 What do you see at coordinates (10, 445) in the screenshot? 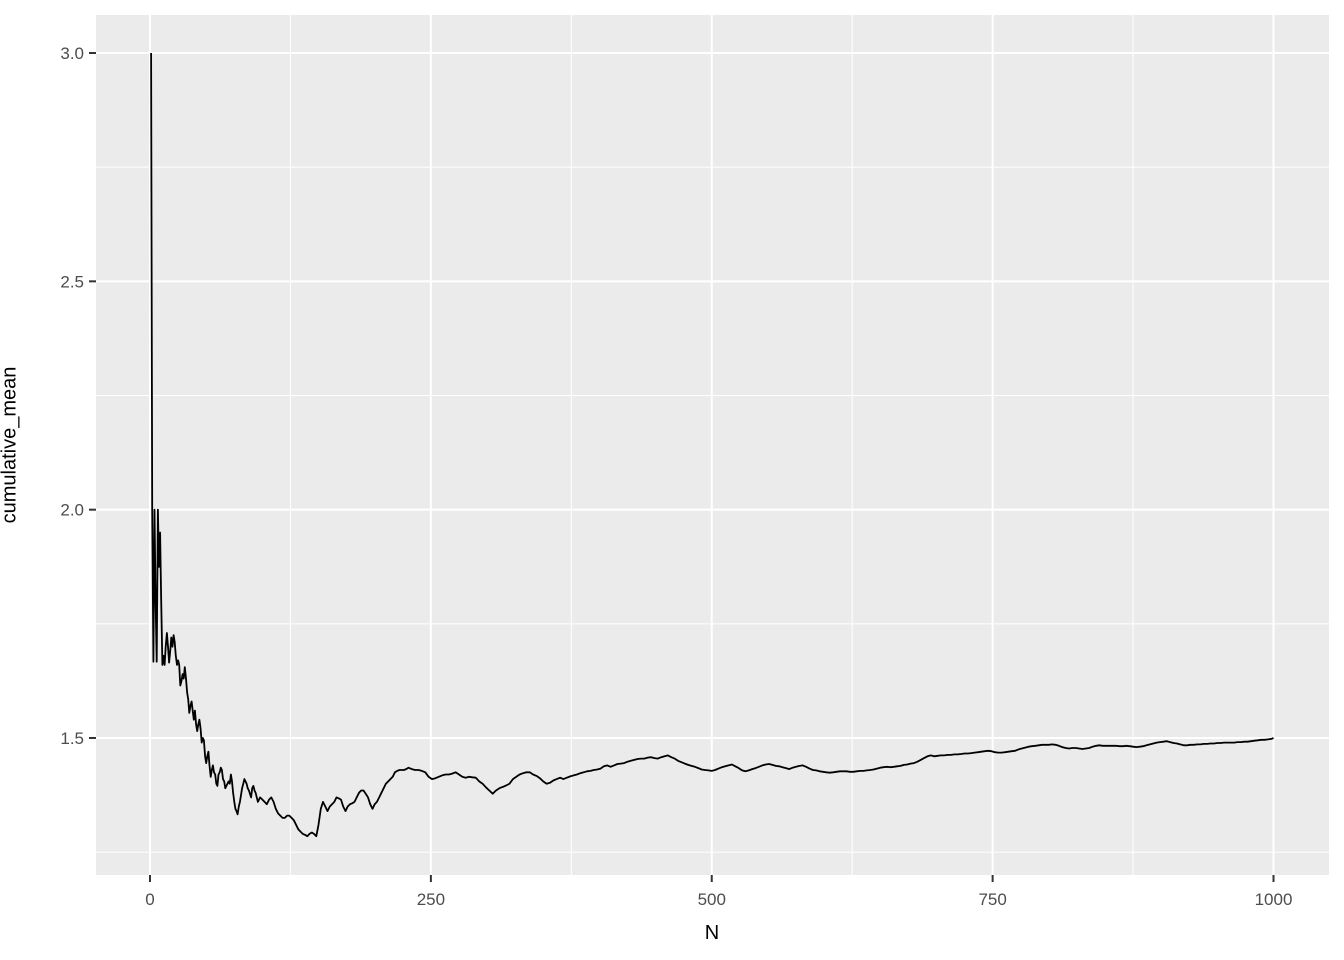
I see `y-axis-title: cumulative_mean` at bounding box center [10, 445].